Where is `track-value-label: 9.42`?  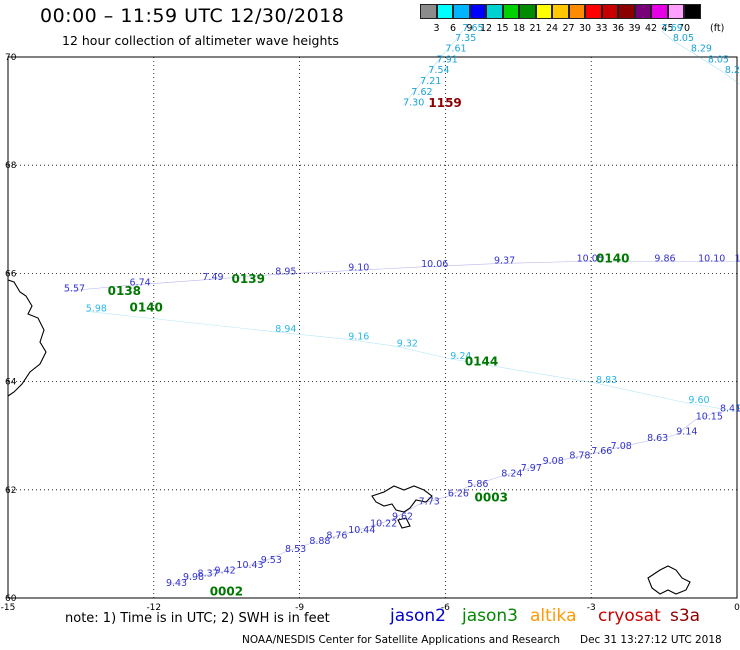
track-value-label: 9.42 is located at coordinates (225, 571).